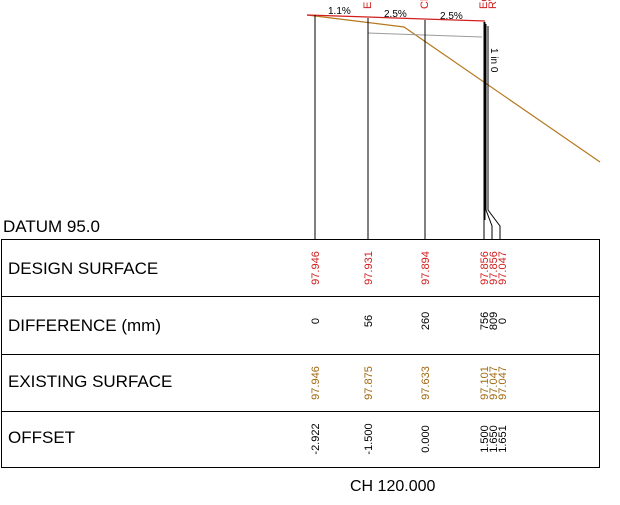 This screenshot has height=505, width=620. I want to click on station-lines, so click(407, 127).